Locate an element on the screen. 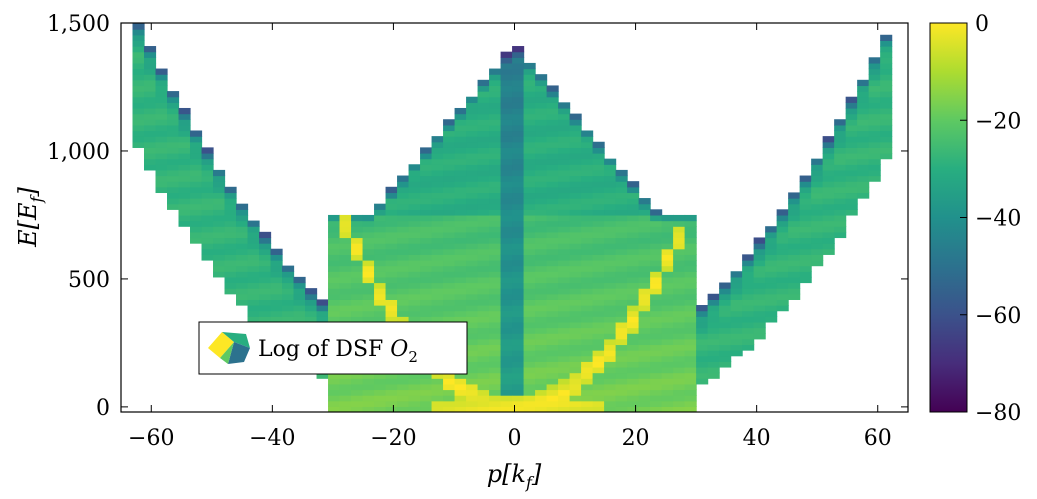 The image size is (1037, 499). legend-swatch-icon is located at coordinates (229, 348).